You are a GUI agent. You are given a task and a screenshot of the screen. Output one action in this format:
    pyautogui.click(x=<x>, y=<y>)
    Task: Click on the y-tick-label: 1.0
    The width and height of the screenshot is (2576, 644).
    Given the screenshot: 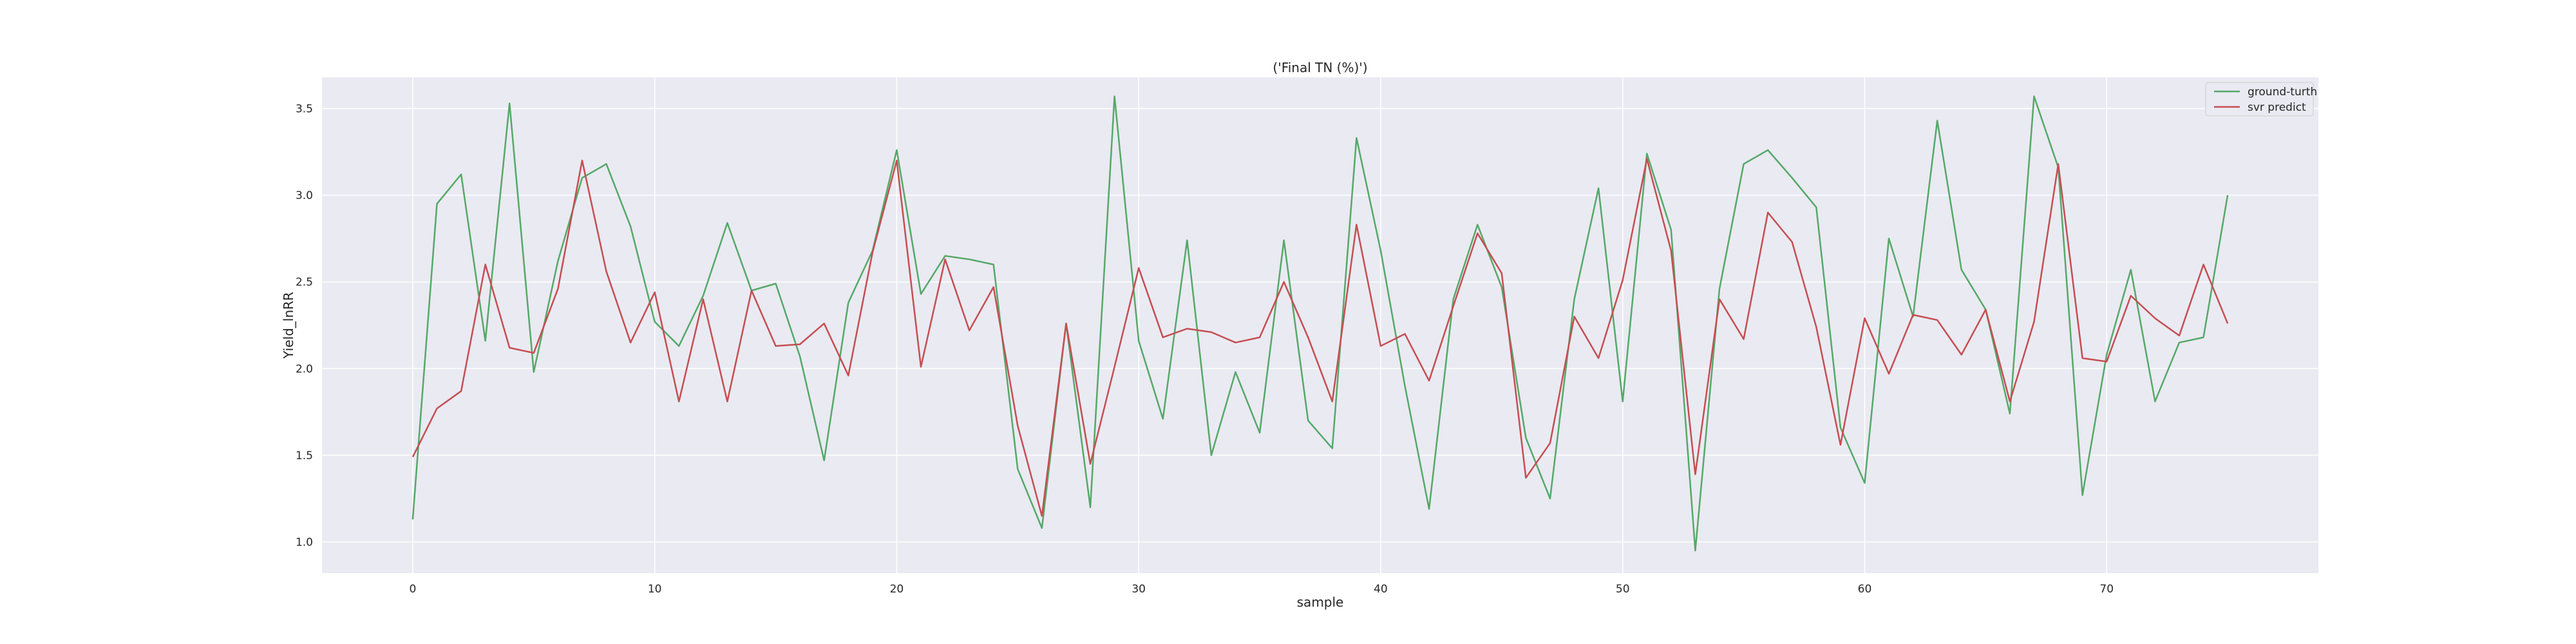 What is the action you would take?
    pyautogui.click(x=304, y=542)
    